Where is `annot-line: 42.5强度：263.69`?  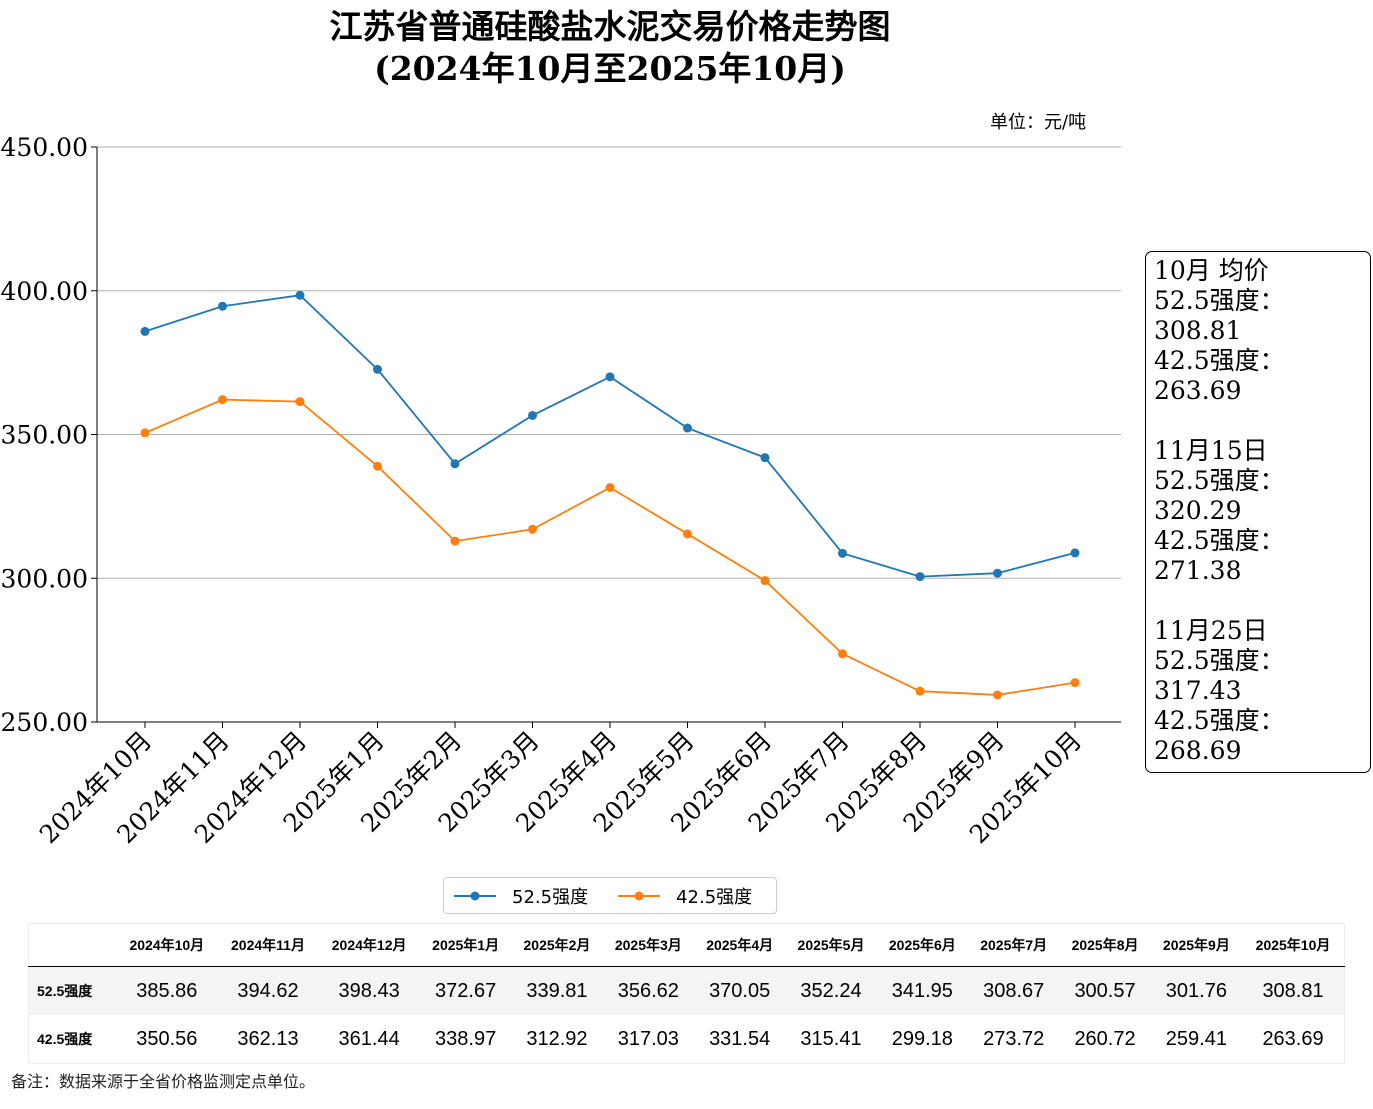 annot-line: 42.5强度：263.69 is located at coordinates (1219, 375).